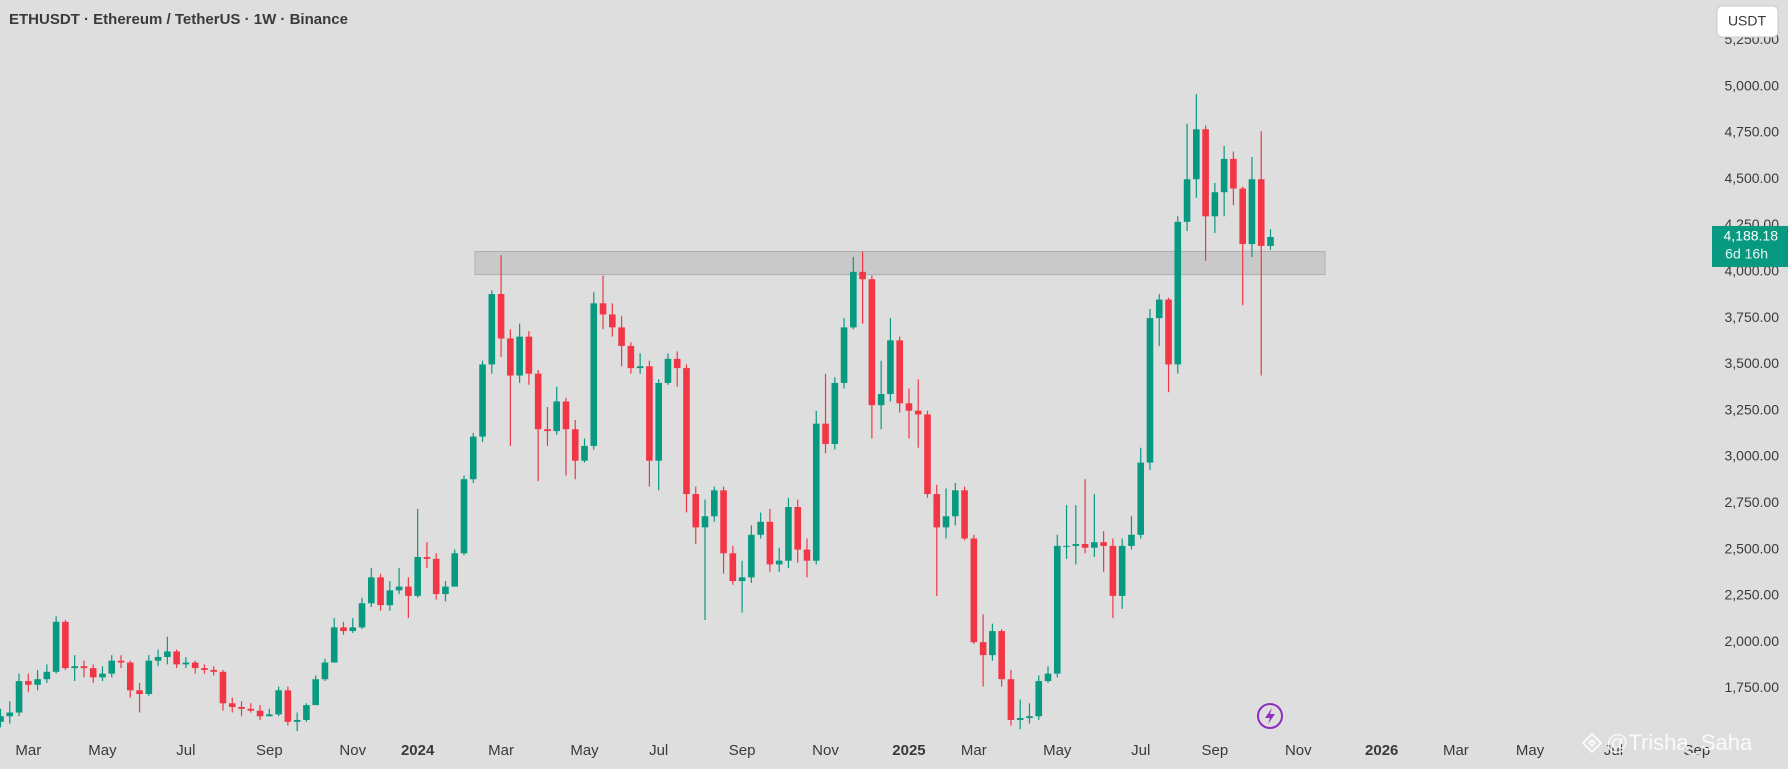  I want to click on icon-circle, so click(1270, 716).